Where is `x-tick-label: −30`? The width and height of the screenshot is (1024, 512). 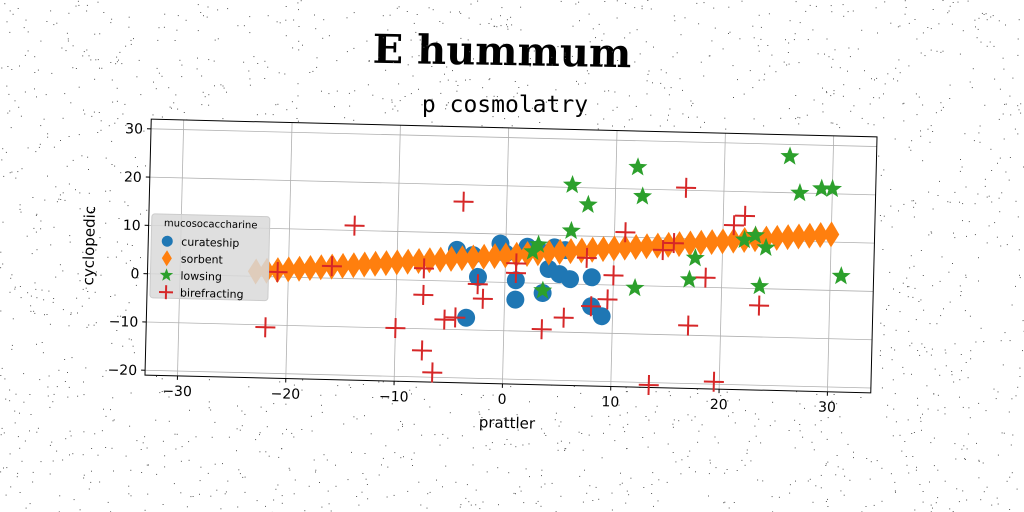
x-tick-label: −30 is located at coordinates (177, 392).